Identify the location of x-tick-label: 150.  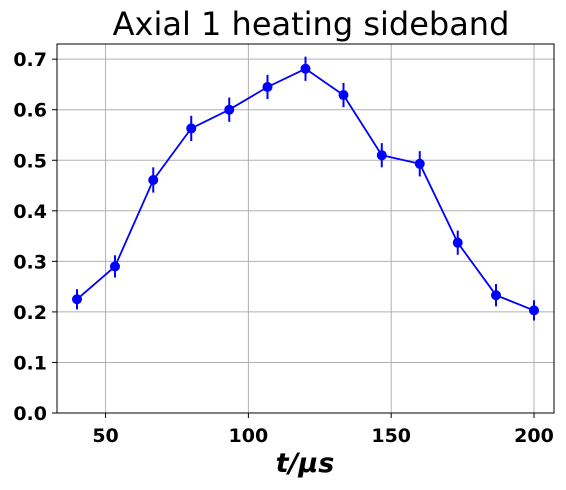
(391, 436).